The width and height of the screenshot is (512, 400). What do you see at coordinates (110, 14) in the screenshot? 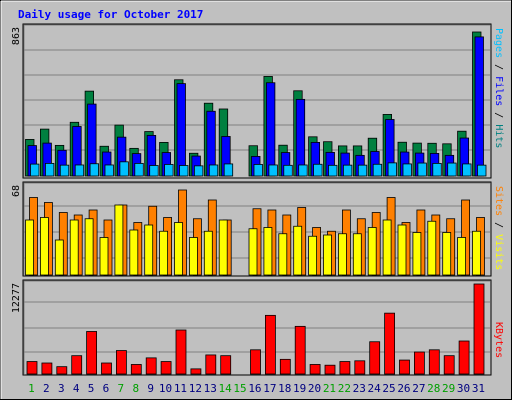
I see `chart-title: Daily usage for October 2017` at bounding box center [110, 14].